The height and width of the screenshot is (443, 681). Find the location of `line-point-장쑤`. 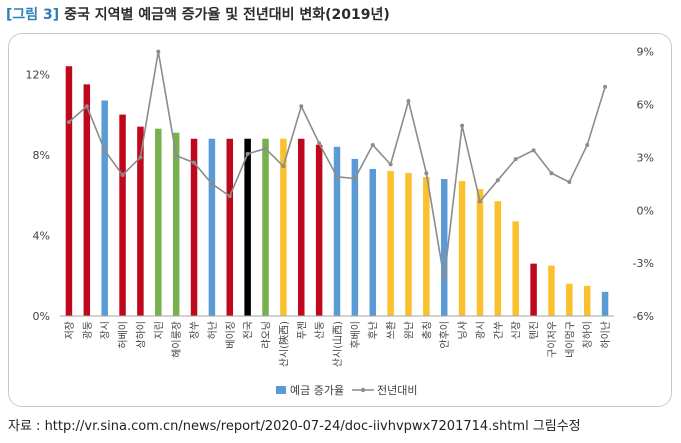

line-point-장쑤 is located at coordinates (194, 162).